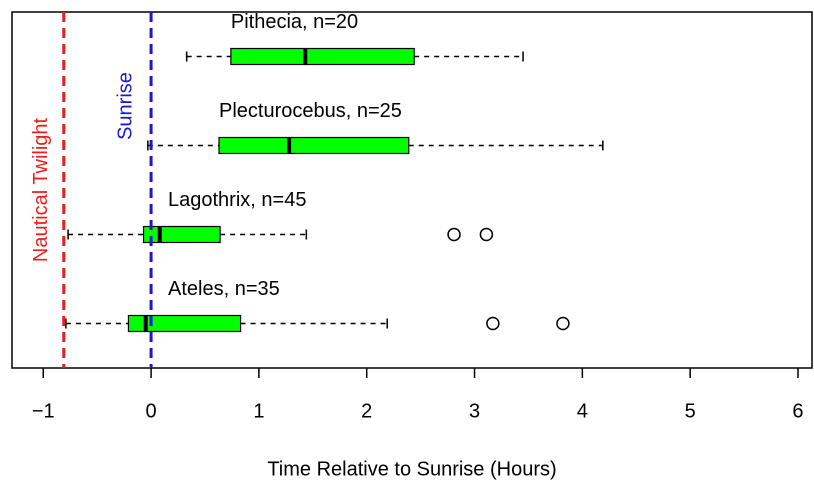  I want to click on x-tick-label: 4, so click(582, 411).